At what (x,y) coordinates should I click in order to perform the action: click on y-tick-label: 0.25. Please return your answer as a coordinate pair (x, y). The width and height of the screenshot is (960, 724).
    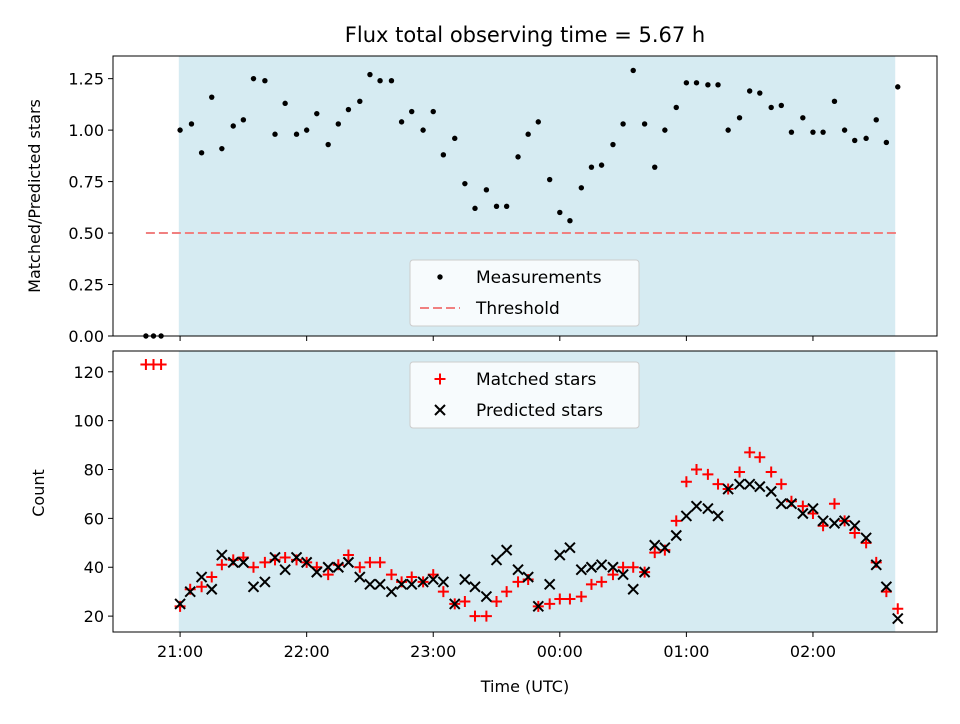
    Looking at the image, I should click on (86, 285).